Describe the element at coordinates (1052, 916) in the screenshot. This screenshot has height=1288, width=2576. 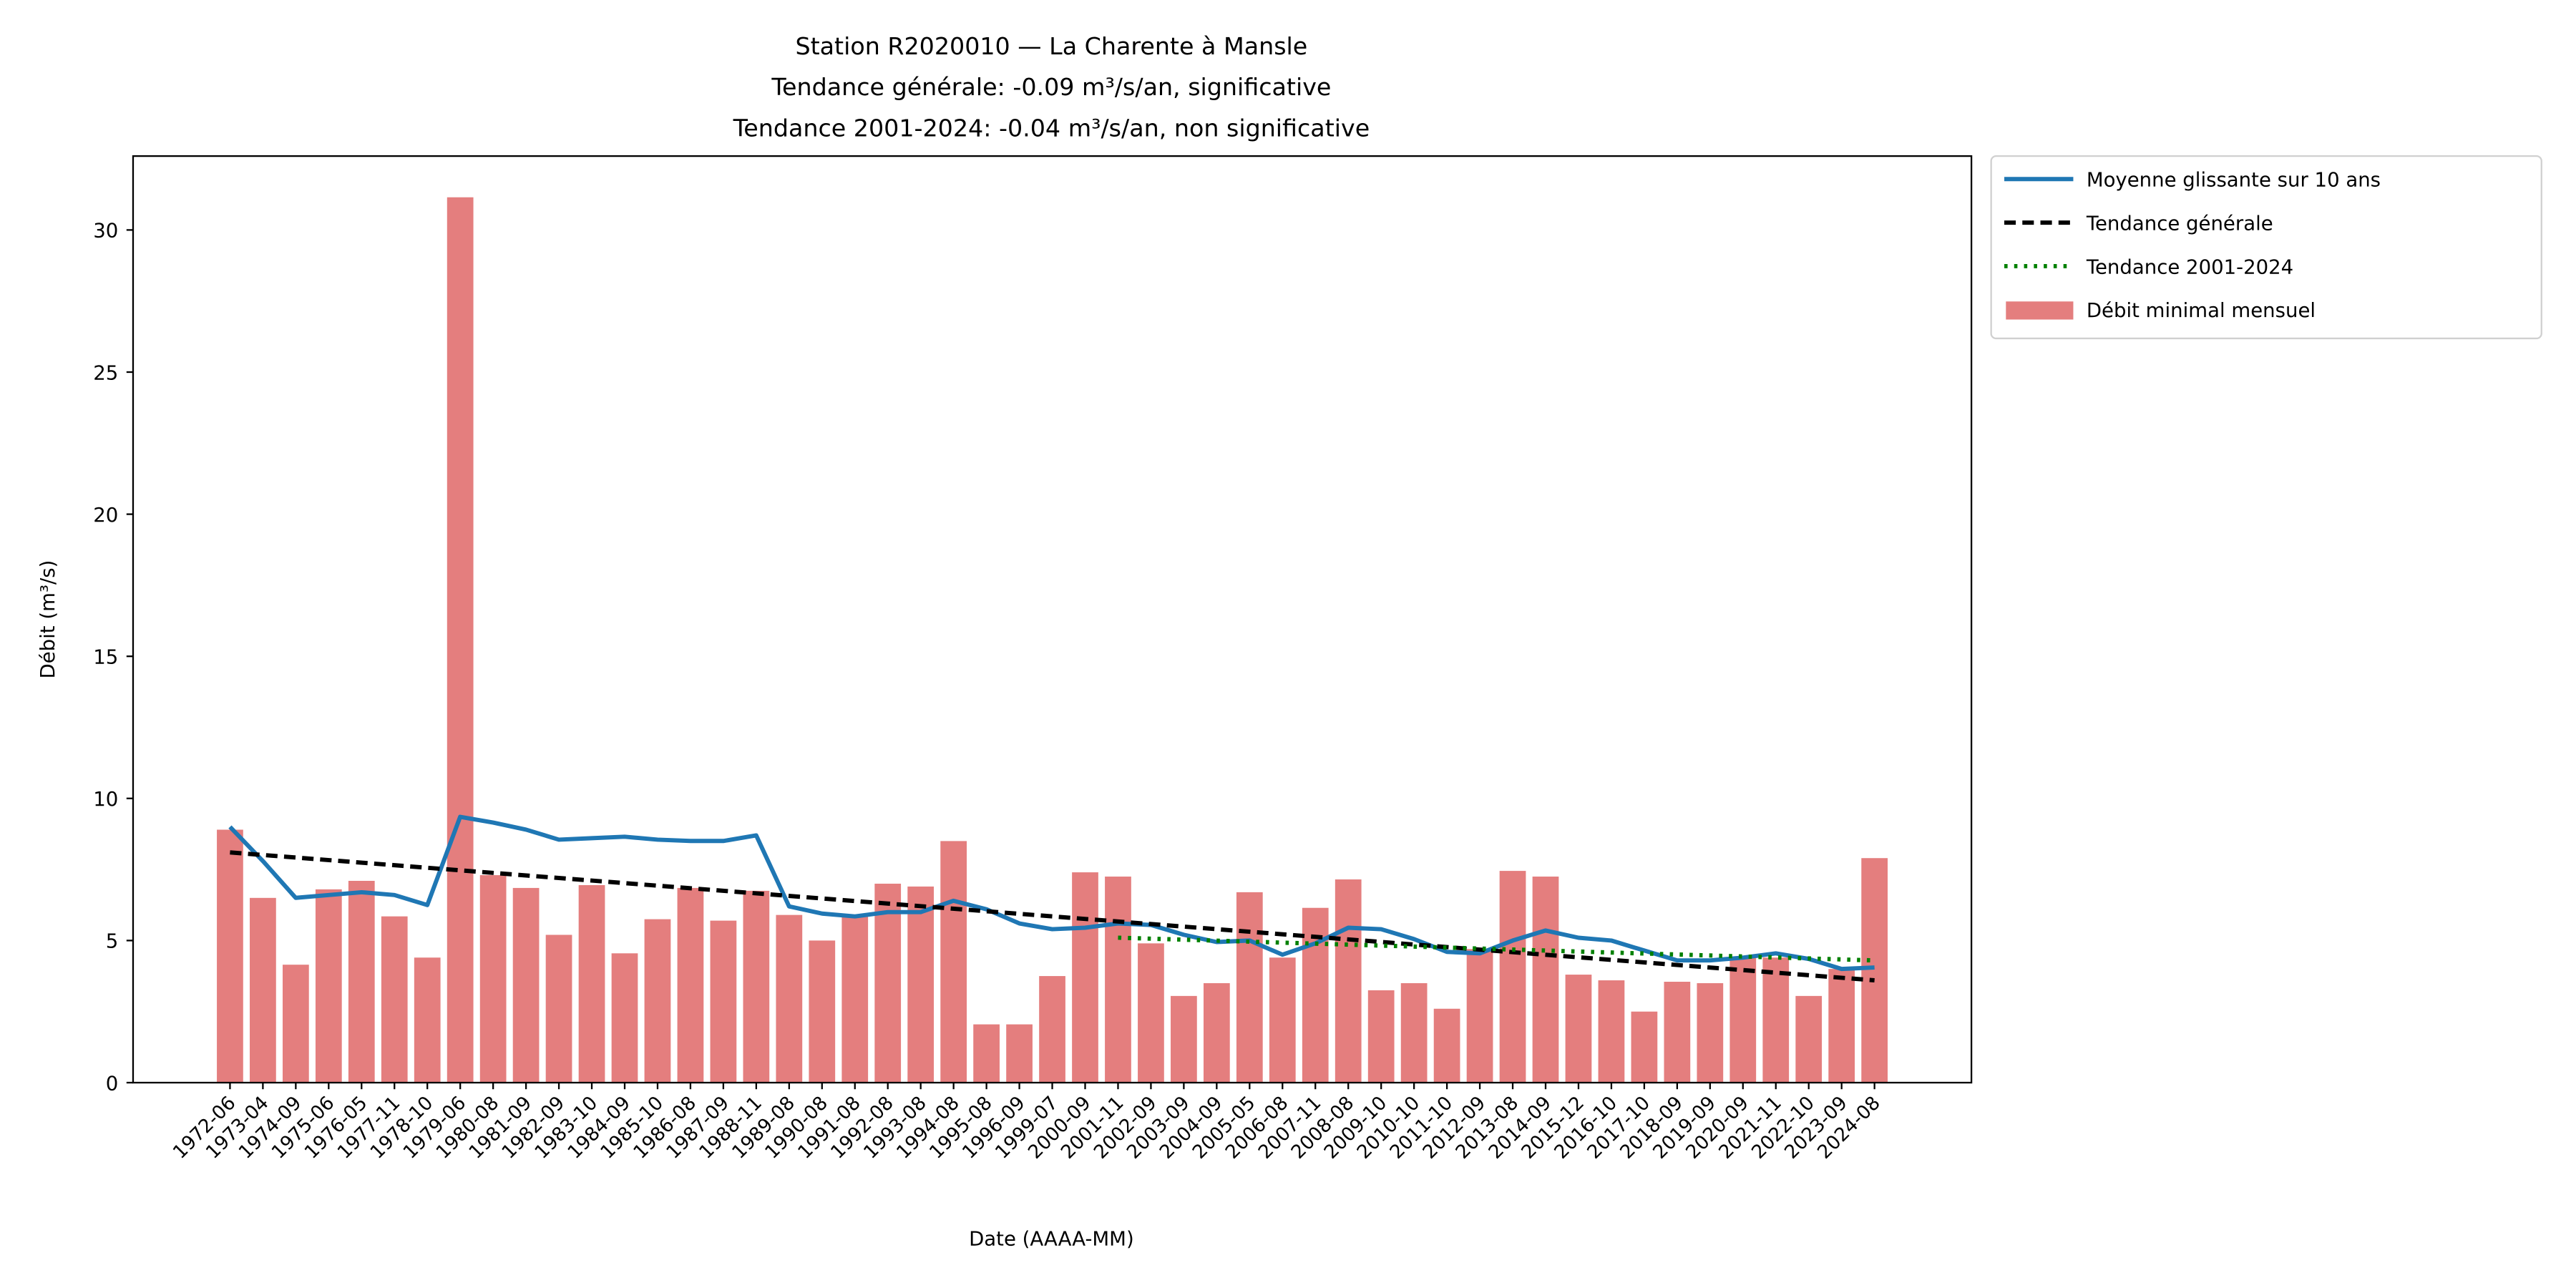
I see `general-trend-line` at that location.